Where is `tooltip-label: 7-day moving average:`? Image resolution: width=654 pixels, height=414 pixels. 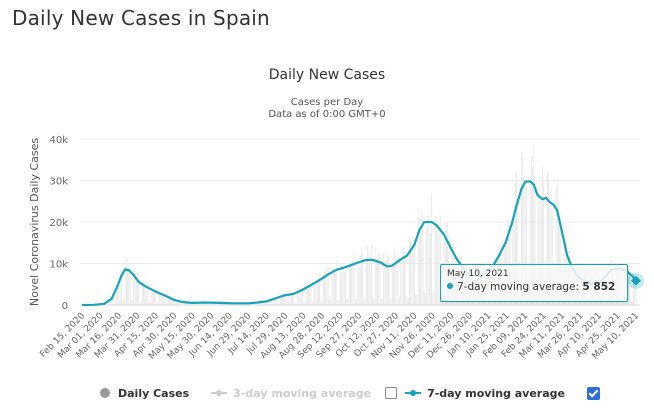 tooltip-label: 7-day moving average: is located at coordinates (520, 287).